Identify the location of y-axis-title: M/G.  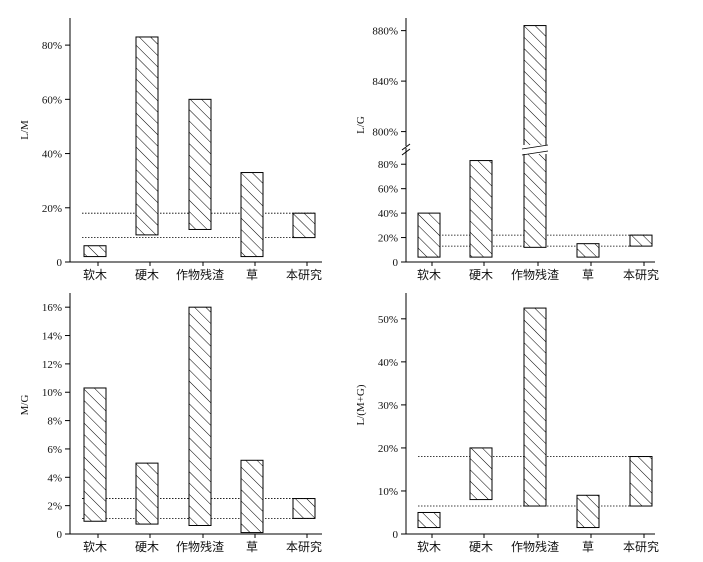
(25, 405).